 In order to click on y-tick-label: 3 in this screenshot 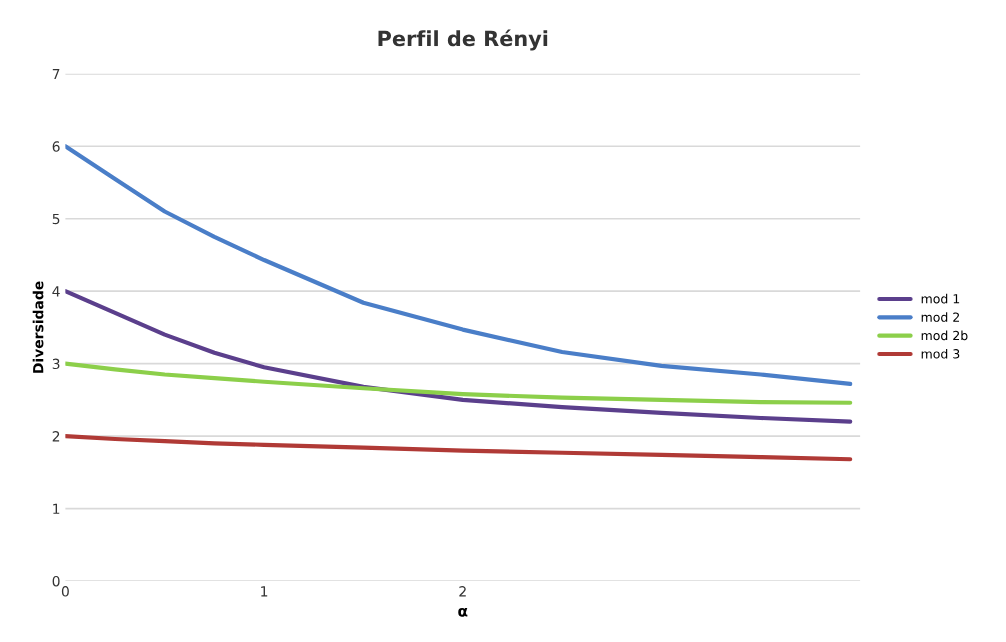, I will do `click(56, 364)`.